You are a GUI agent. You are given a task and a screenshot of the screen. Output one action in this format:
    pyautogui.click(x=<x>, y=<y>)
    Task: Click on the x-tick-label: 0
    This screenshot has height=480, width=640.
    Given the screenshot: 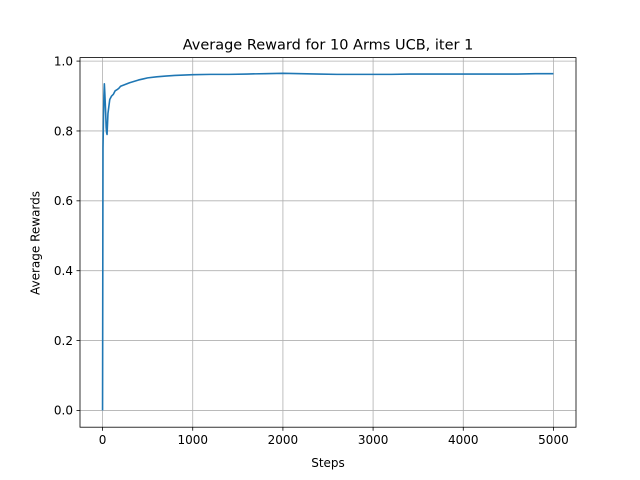 What is the action you would take?
    pyautogui.click(x=103, y=440)
    